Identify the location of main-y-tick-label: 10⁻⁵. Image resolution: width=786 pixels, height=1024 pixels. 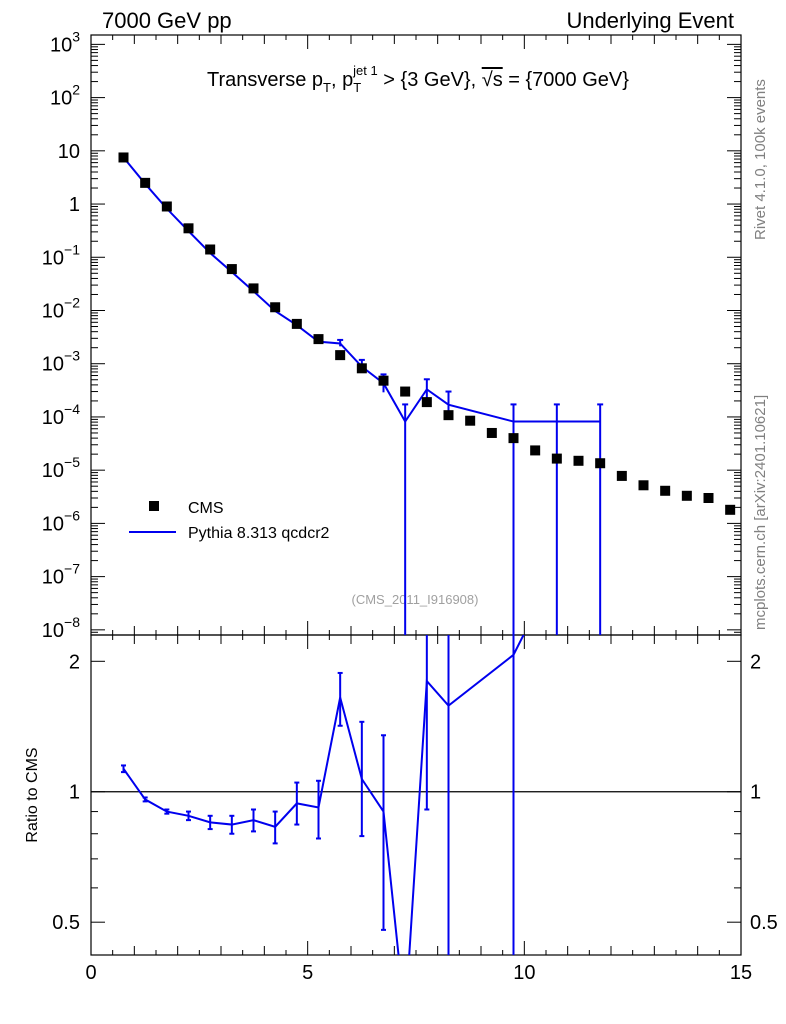
(61, 468).